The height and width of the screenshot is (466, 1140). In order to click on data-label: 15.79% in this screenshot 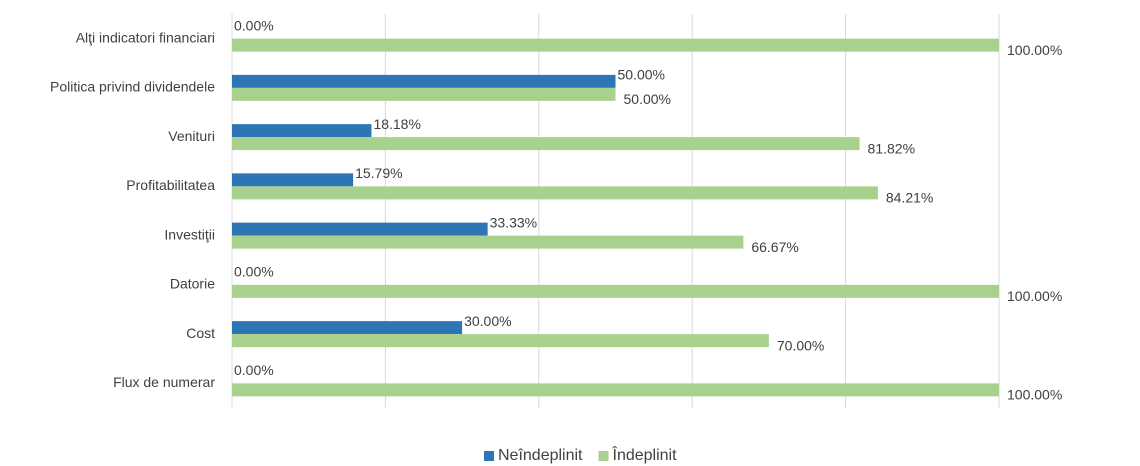, I will do `click(378, 173)`.